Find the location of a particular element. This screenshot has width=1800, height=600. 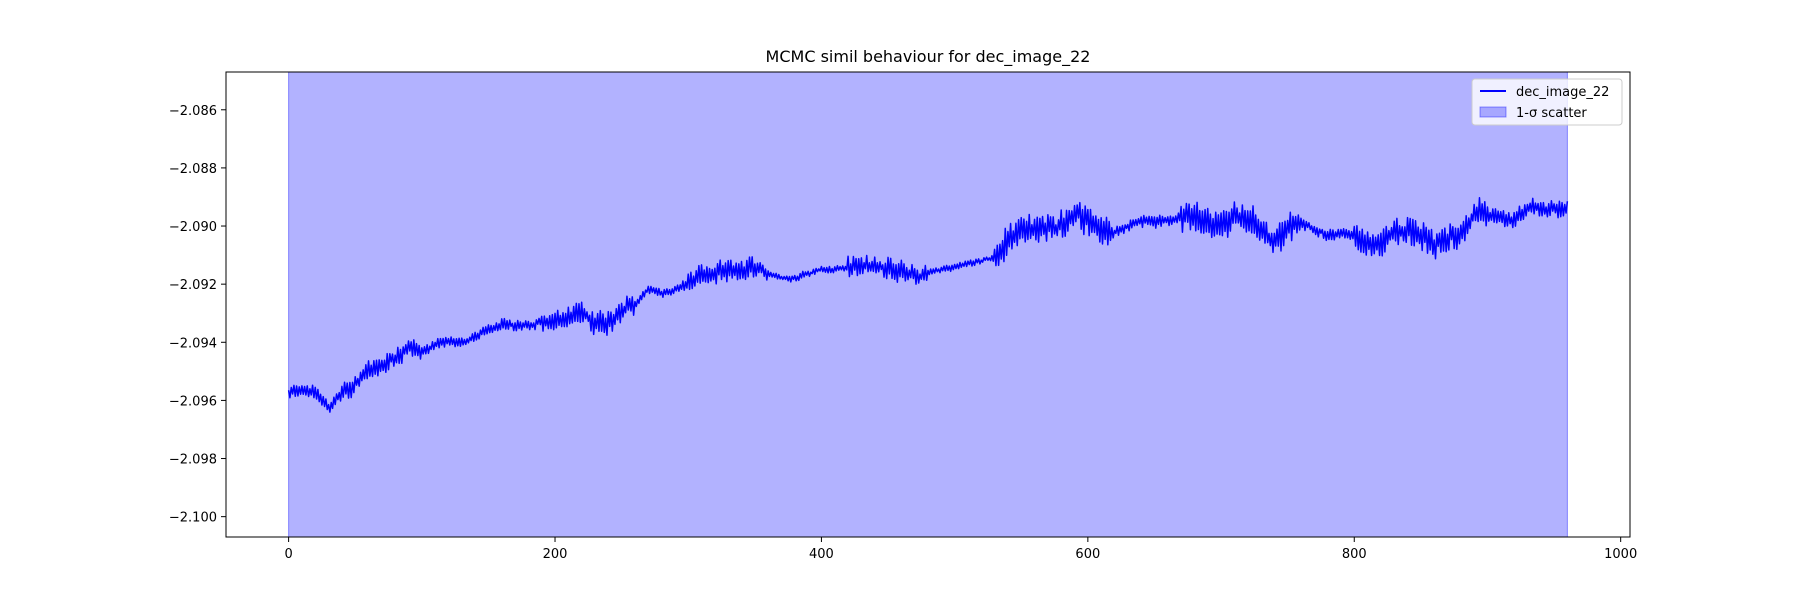

x-tick-label: 1000 is located at coordinates (1620, 554).